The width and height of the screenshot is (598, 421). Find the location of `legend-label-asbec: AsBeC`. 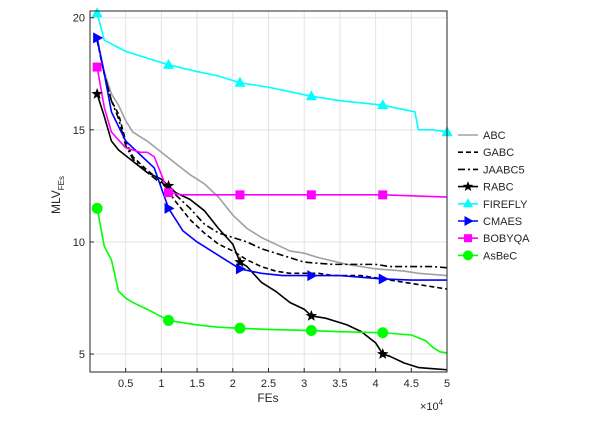

legend-label-asbec: AsBeC is located at coordinates (500, 256).